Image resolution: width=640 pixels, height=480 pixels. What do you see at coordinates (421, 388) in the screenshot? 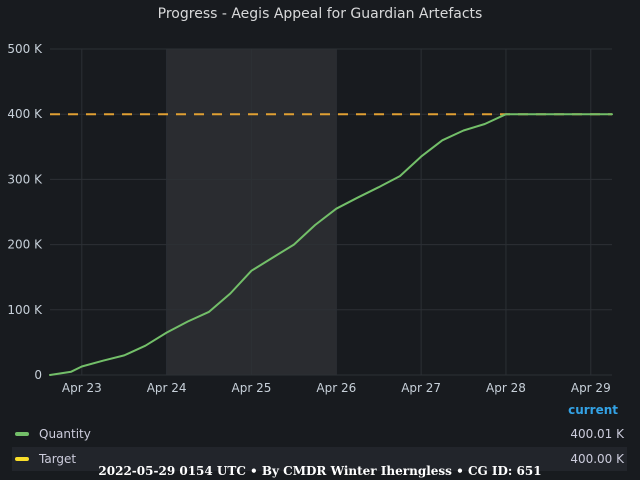
I see `x-tick-label: Apr 27` at bounding box center [421, 388].